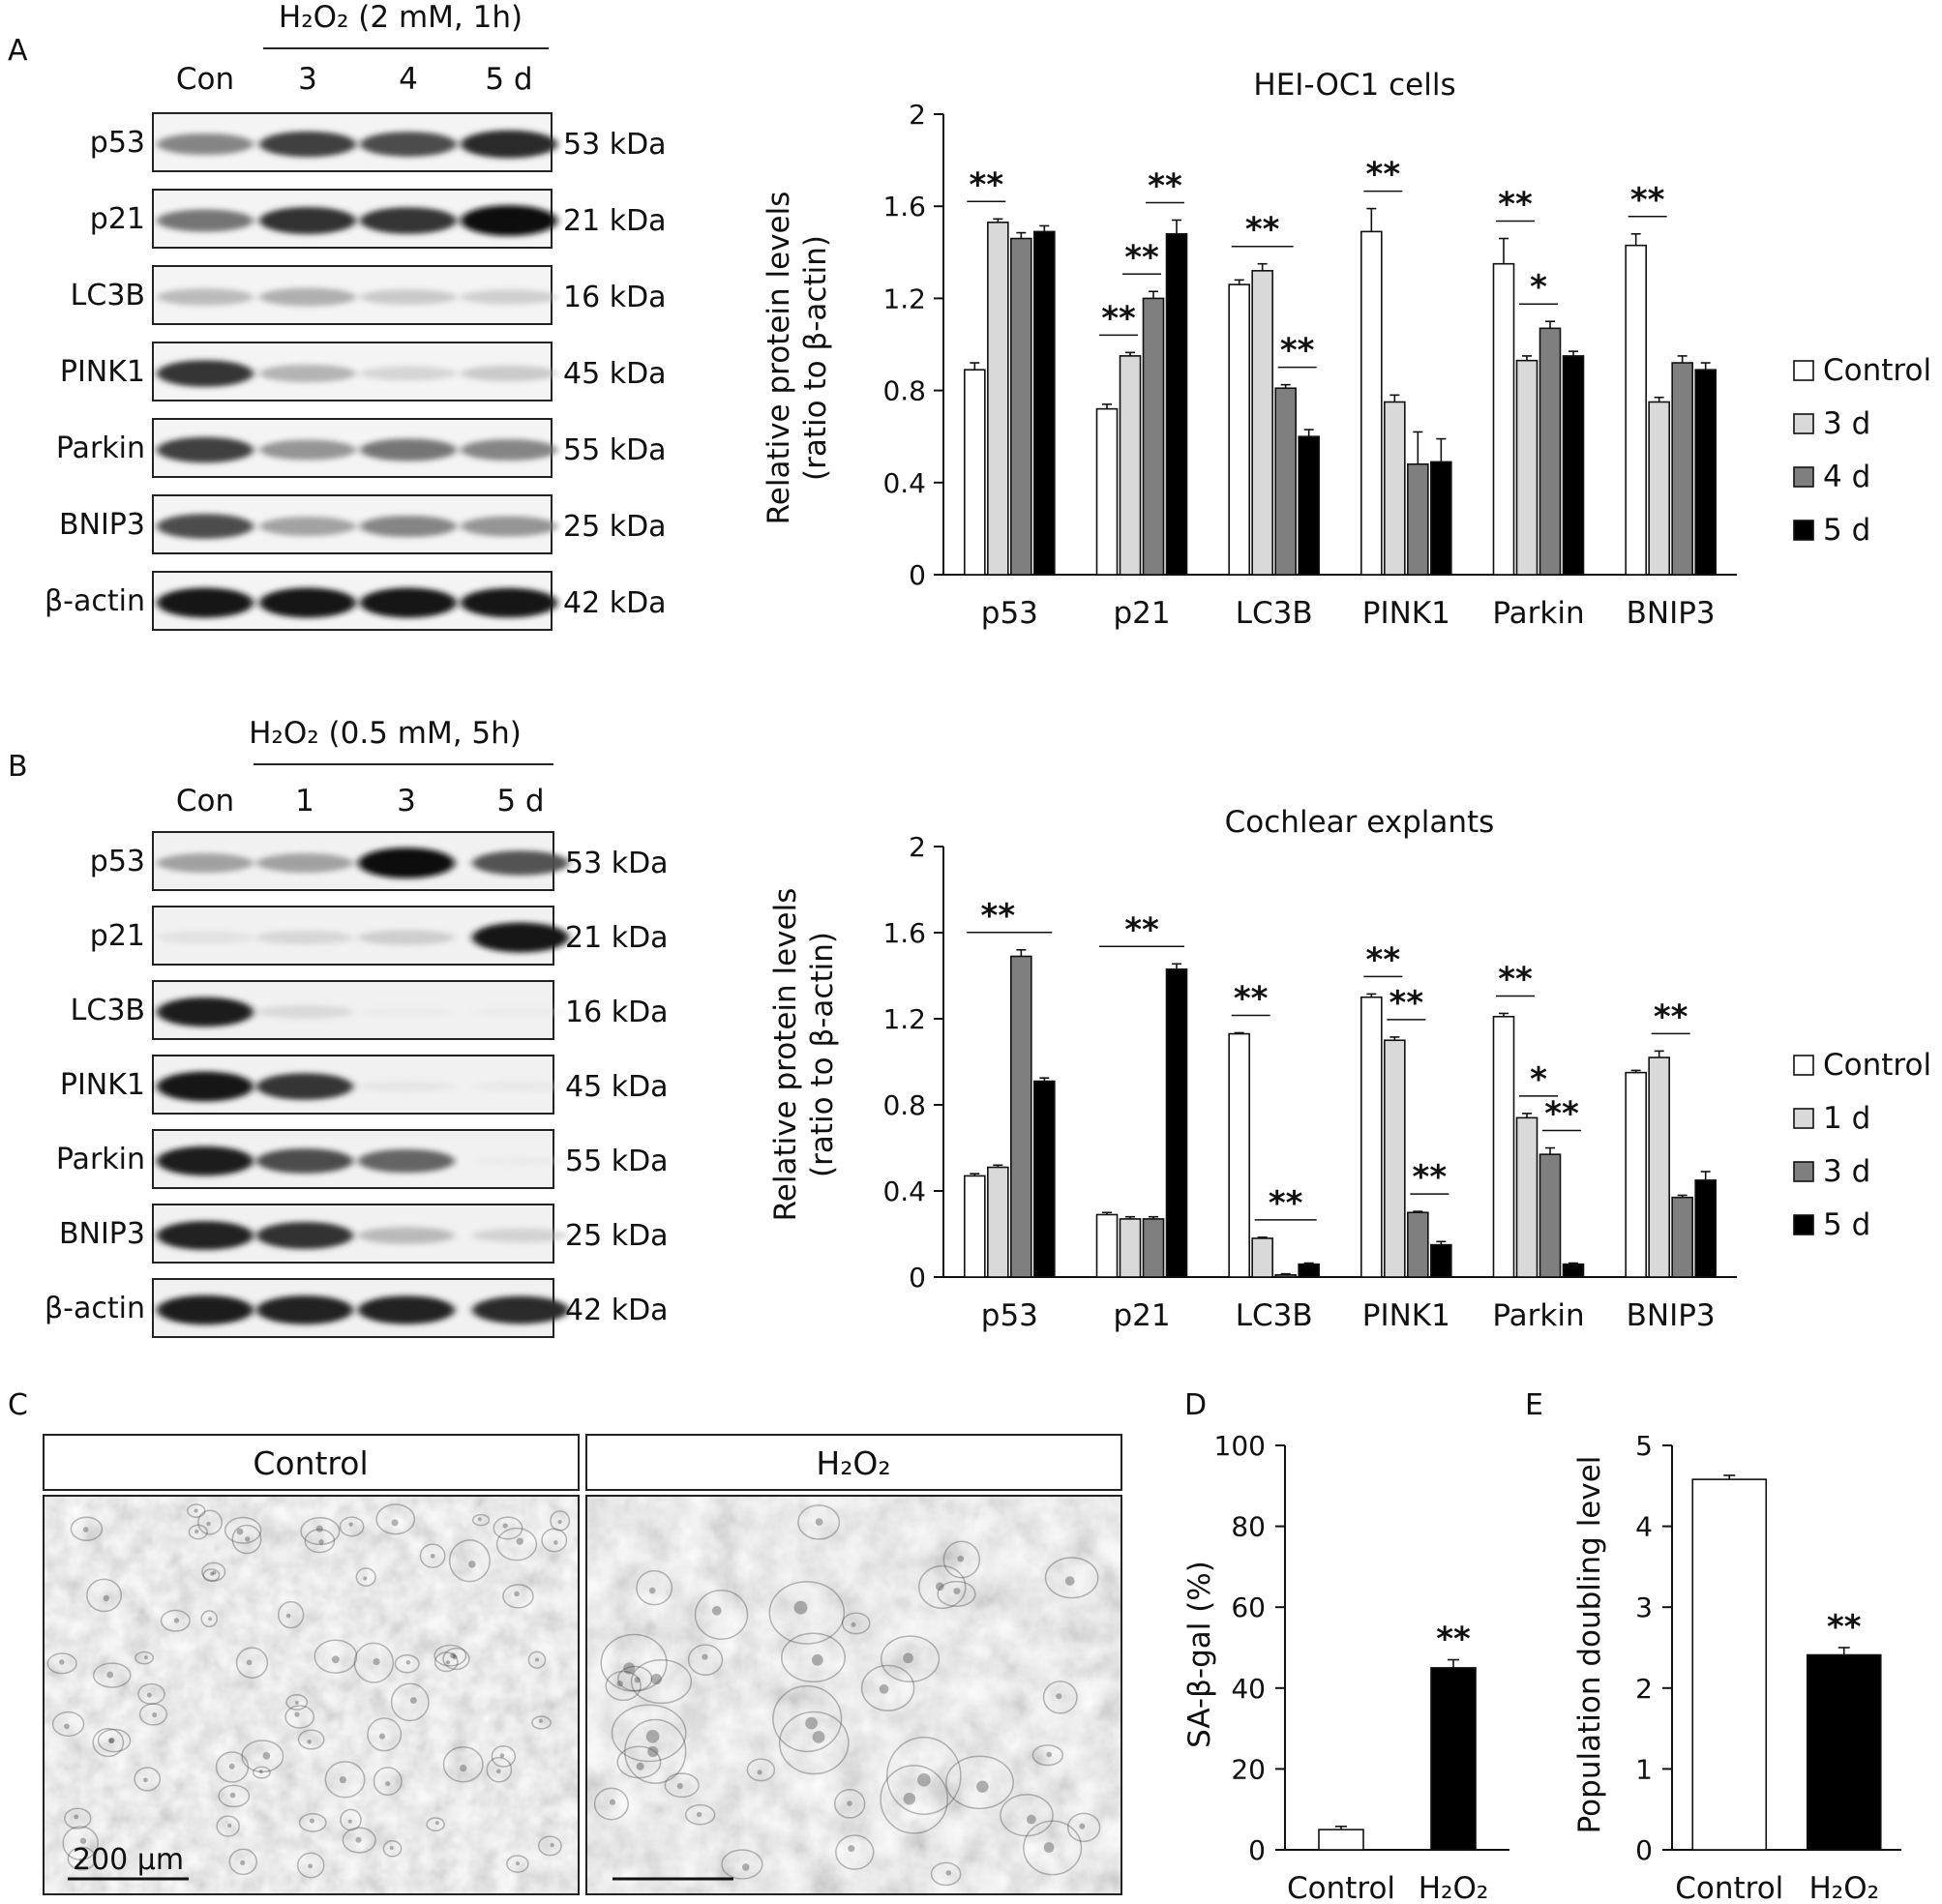 The width and height of the screenshot is (1942, 1904). I want to click on y-tick-label: 0.4, so click(904, 1191).